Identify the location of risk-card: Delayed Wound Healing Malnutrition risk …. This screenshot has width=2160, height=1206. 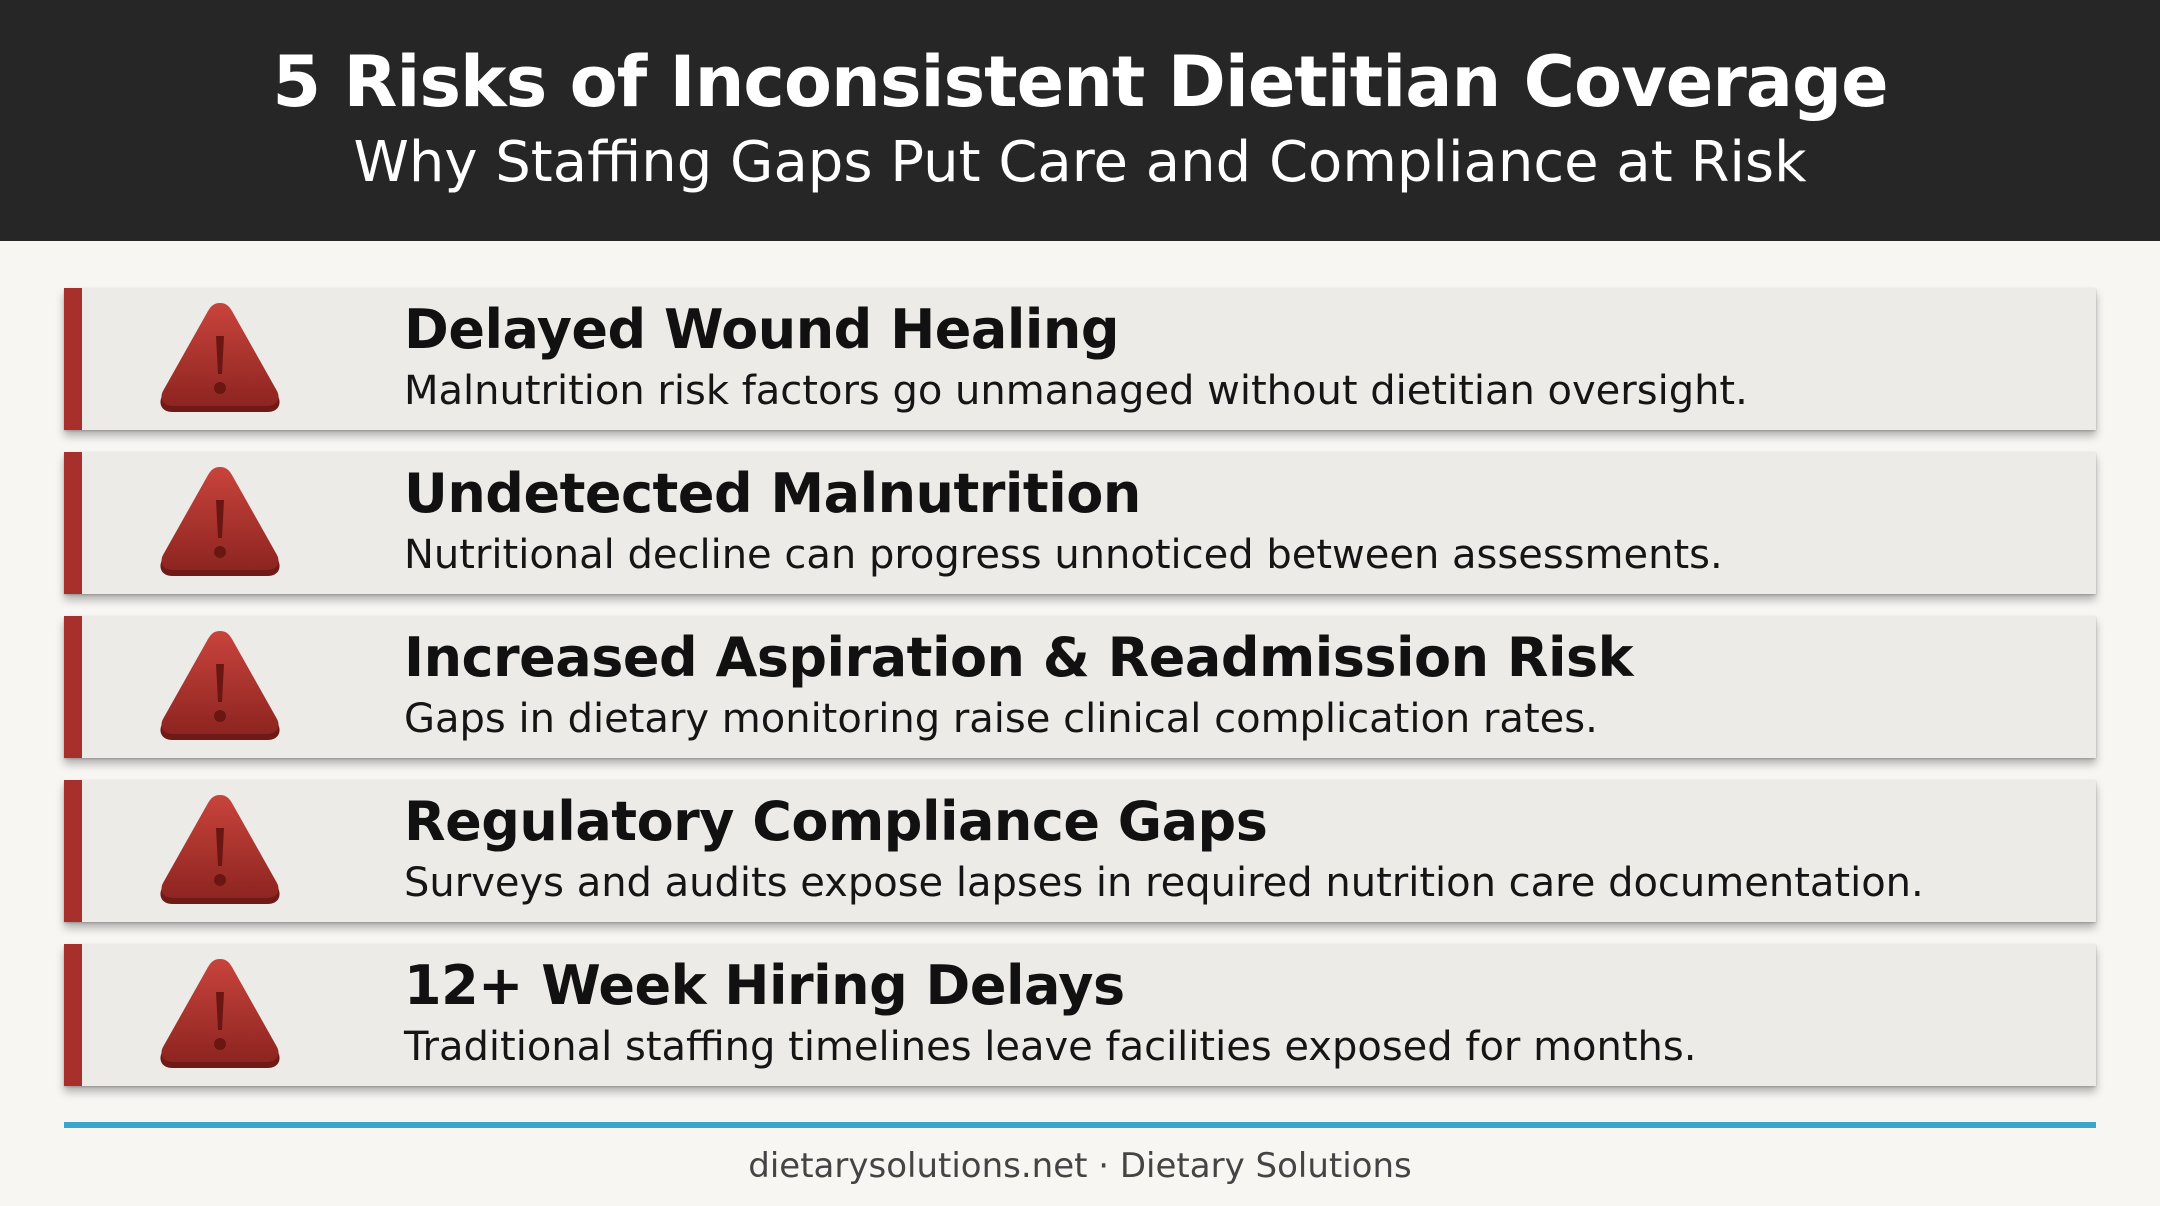
(1080, 359).